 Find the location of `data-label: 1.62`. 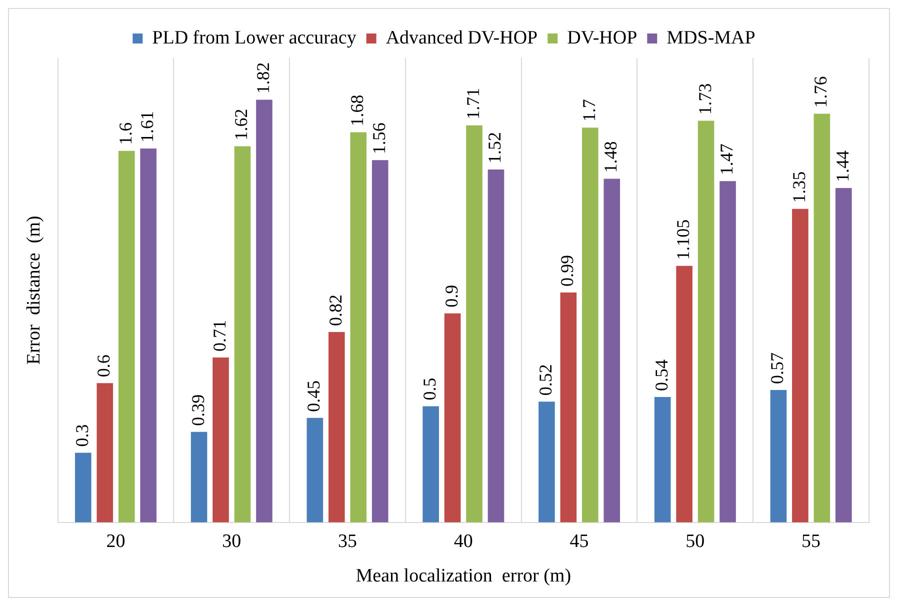

data-label: 1.62 is located at coordinates (241, 124).